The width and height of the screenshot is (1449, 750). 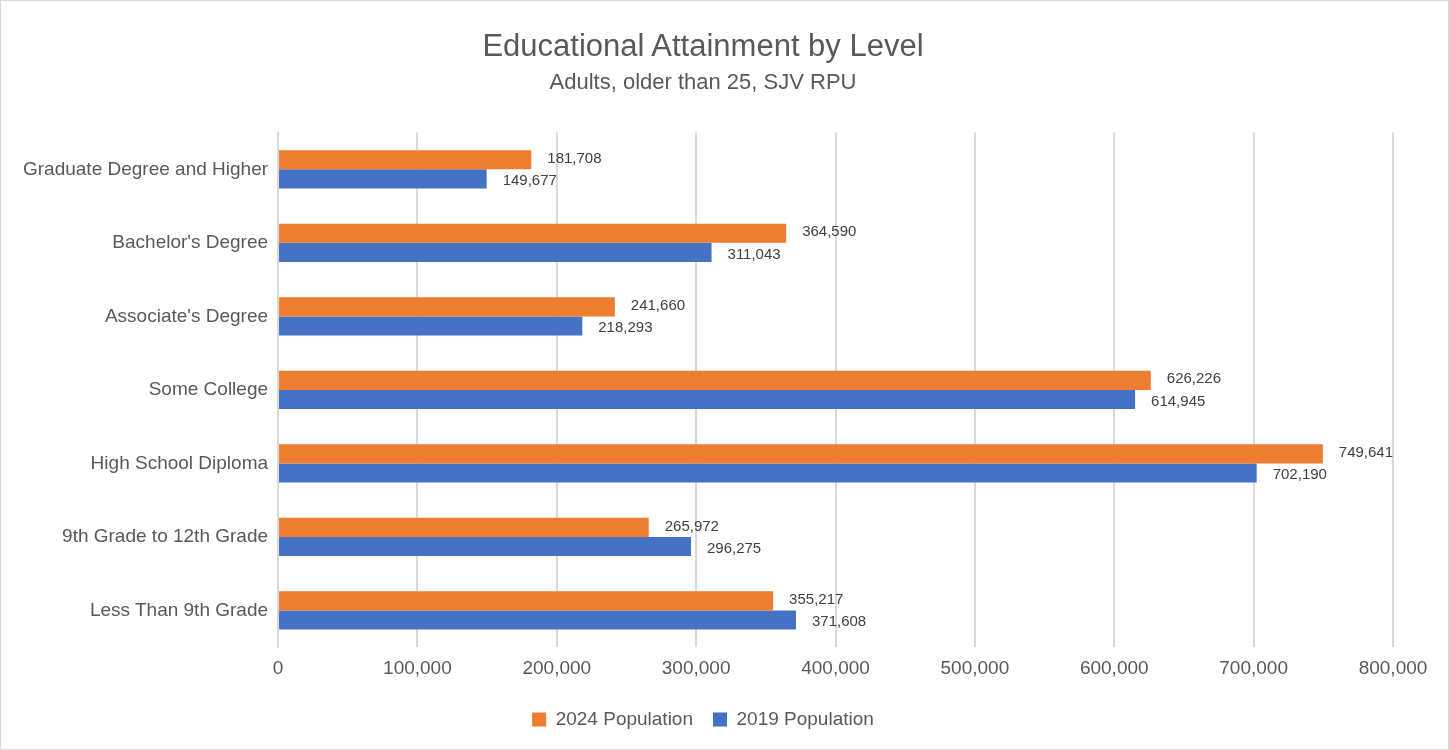 What do you see at coordinates (696, 667) in the screenshot?
I see `x-tick-label: 300,000` at bounding box center [696, 667].